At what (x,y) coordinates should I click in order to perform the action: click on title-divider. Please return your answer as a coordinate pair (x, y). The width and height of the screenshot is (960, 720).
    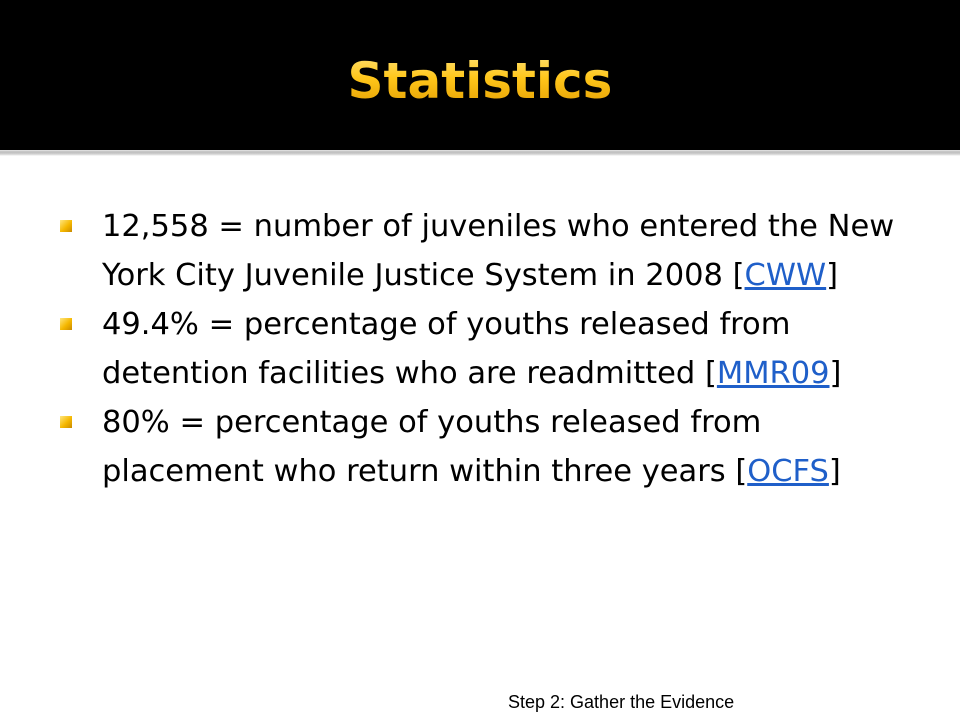
    Looking at the image, I should click on (480, 153).